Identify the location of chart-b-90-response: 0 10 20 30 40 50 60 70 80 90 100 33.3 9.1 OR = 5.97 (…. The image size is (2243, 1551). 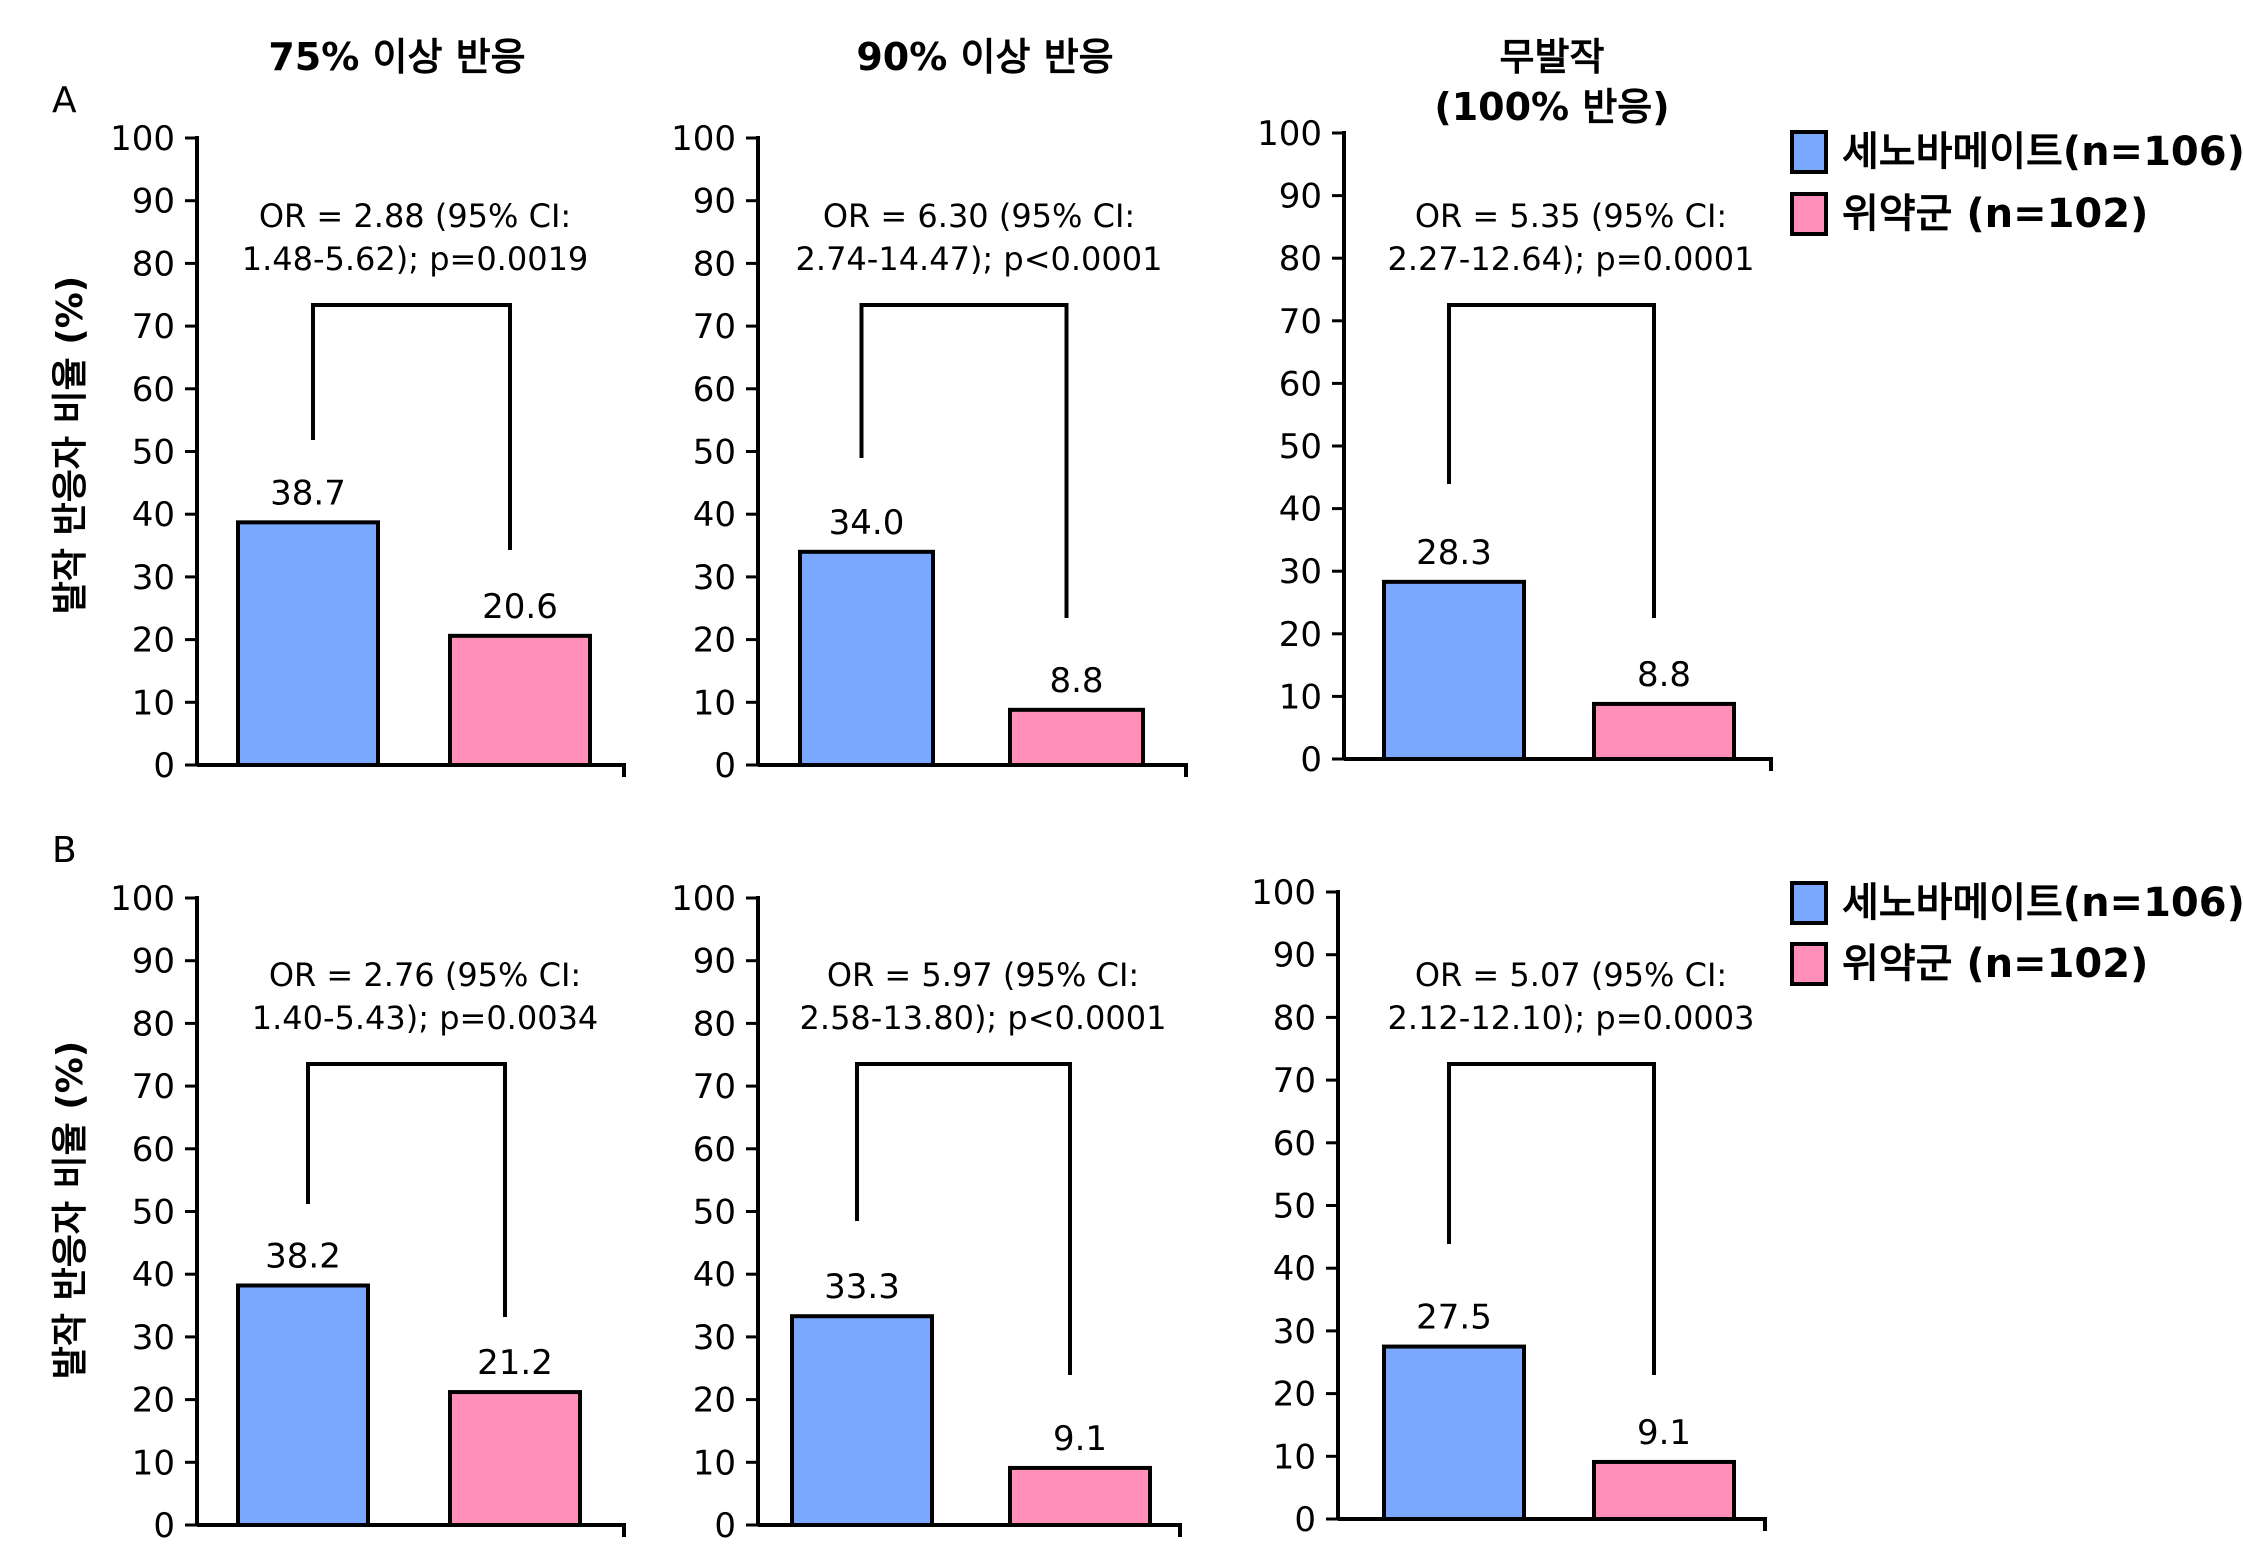
(926, 1212).